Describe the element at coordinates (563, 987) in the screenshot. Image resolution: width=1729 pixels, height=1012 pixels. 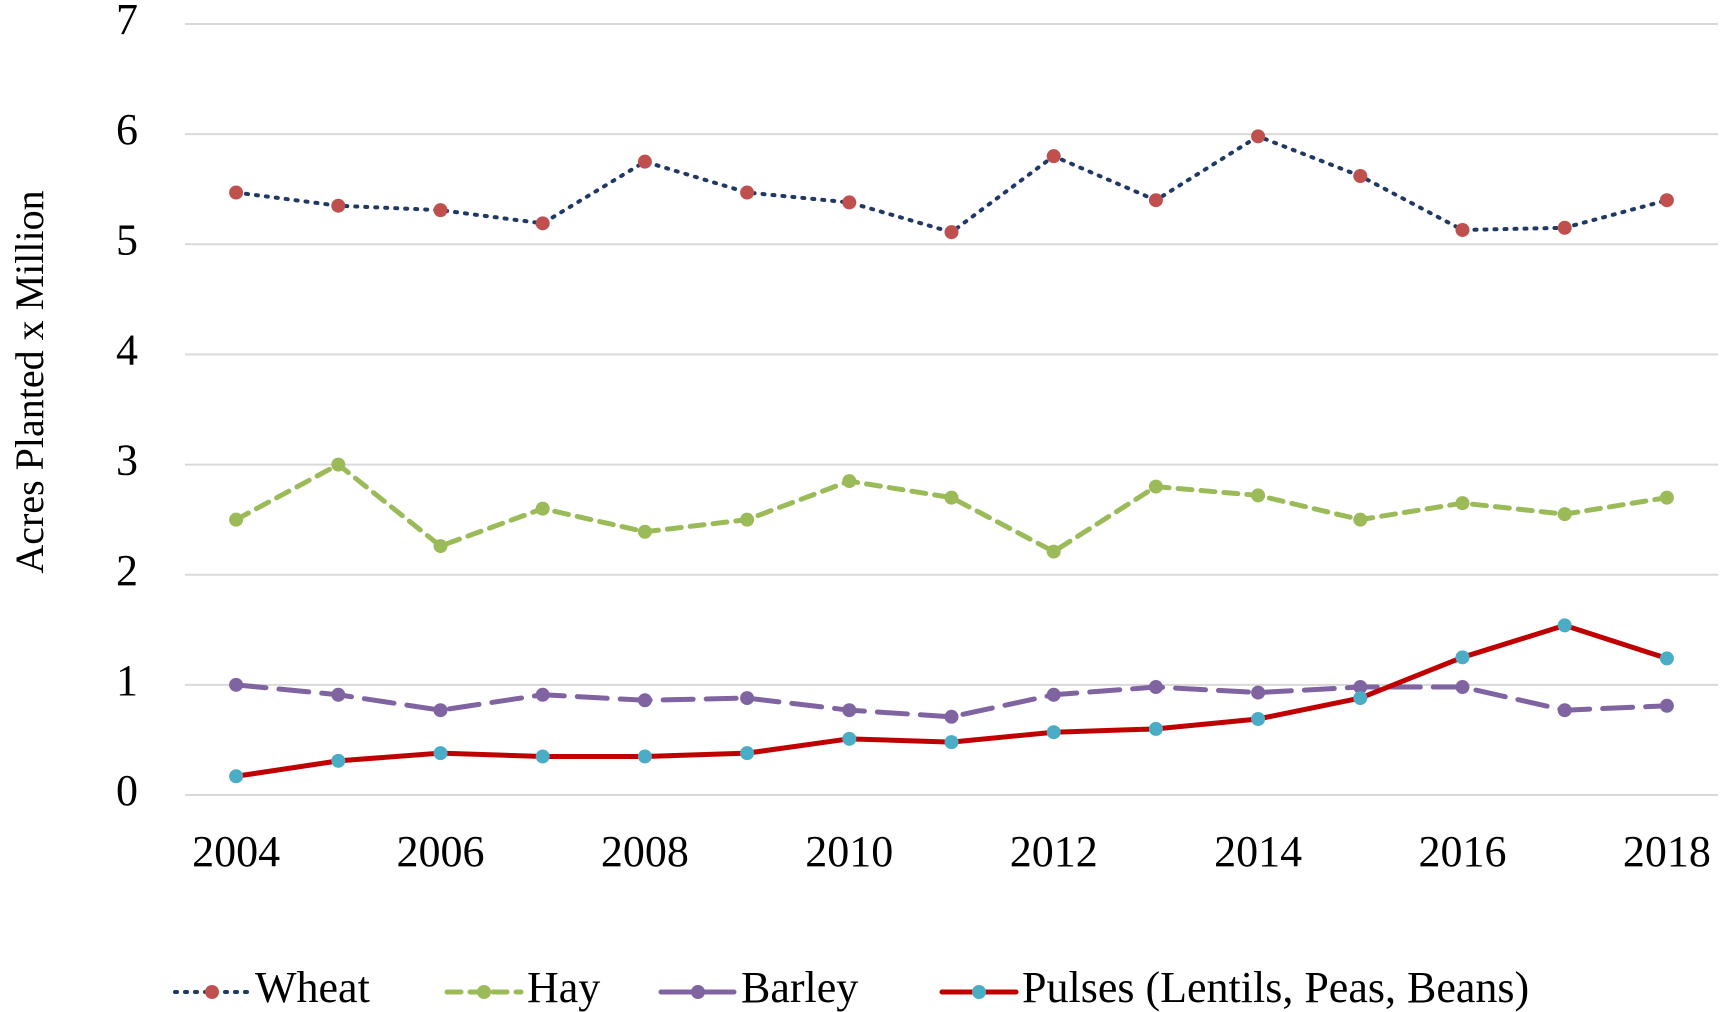
I see `legend-label: Hay` at that location.